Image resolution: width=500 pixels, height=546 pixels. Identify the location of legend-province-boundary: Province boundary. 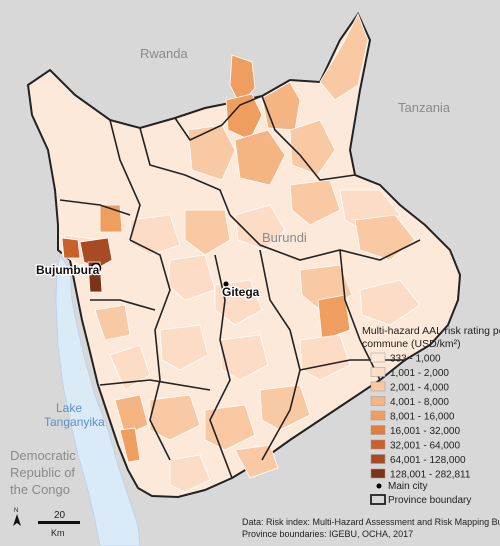
(429, 500).